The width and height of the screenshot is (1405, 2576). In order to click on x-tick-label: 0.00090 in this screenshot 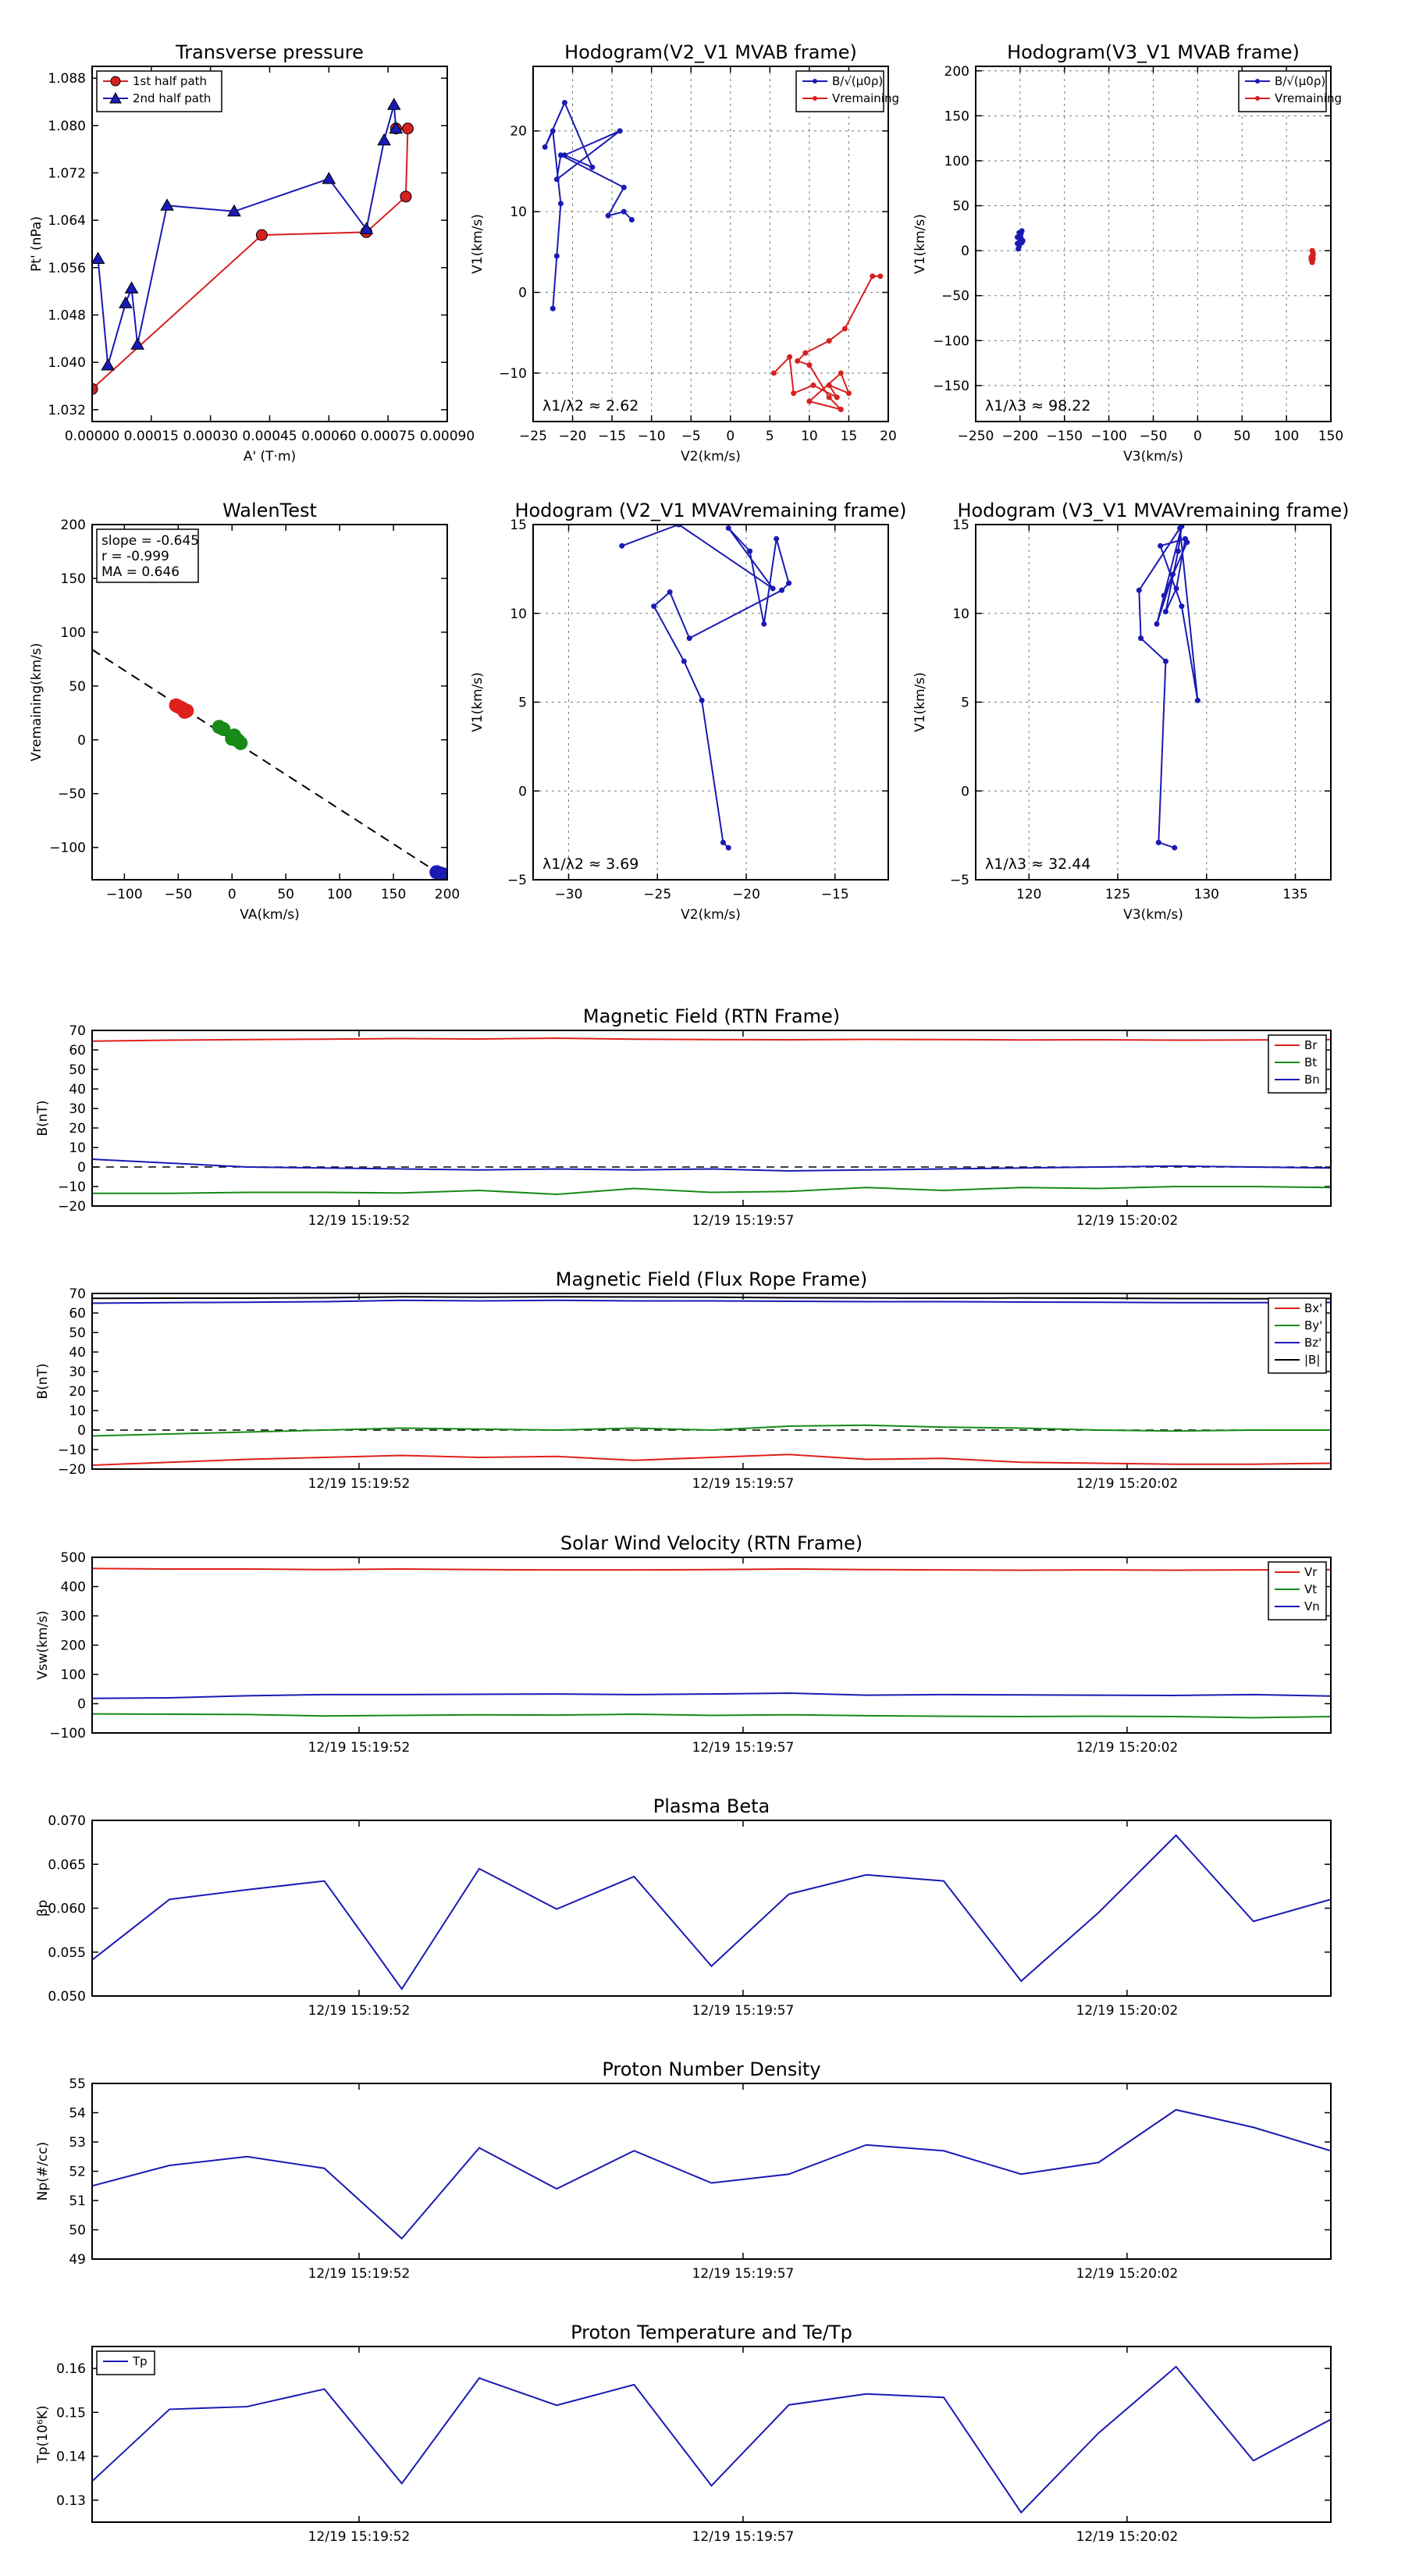, I will do `click(447, 436)`.